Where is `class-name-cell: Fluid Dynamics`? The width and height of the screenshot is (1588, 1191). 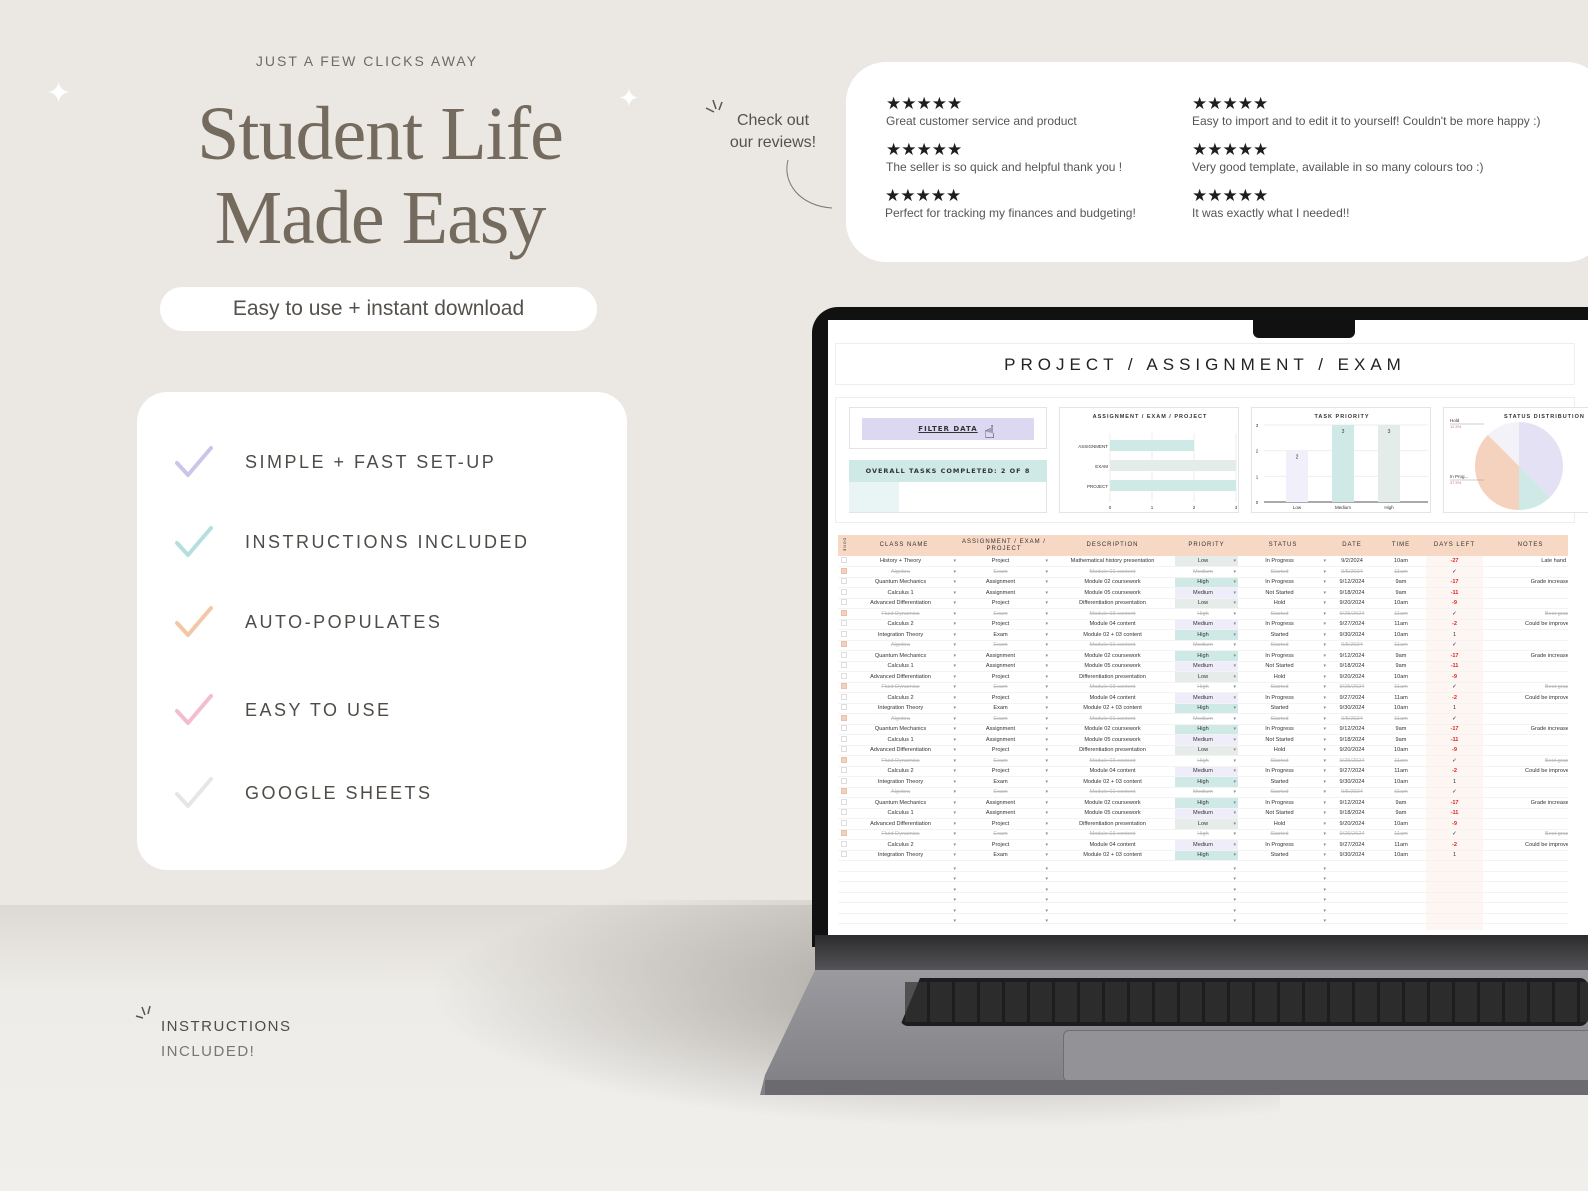 class-name-cell: Fluid Dynamics is located at coordinates (904, 687).